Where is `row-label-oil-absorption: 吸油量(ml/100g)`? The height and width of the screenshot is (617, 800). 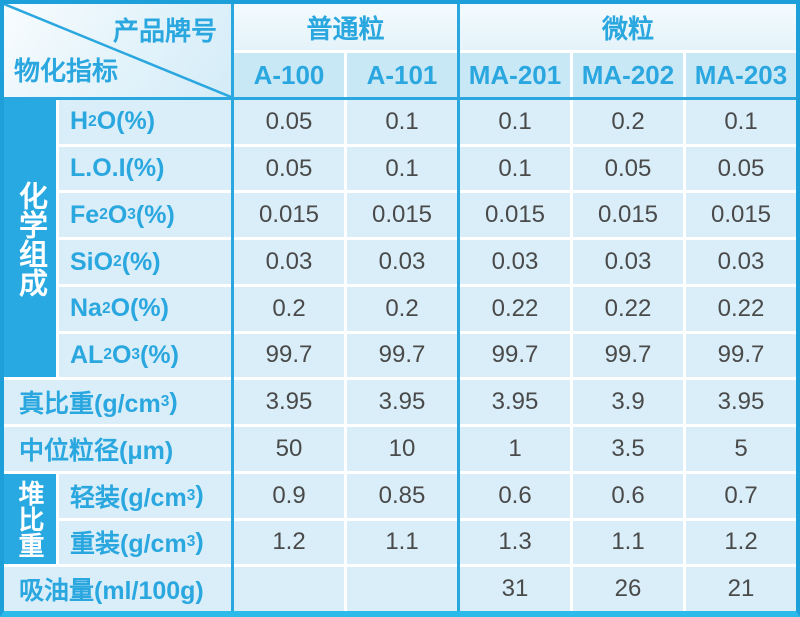 row-label-oil-absorption: 吸油量(ml/100g) is located at coordinates (117, 589).